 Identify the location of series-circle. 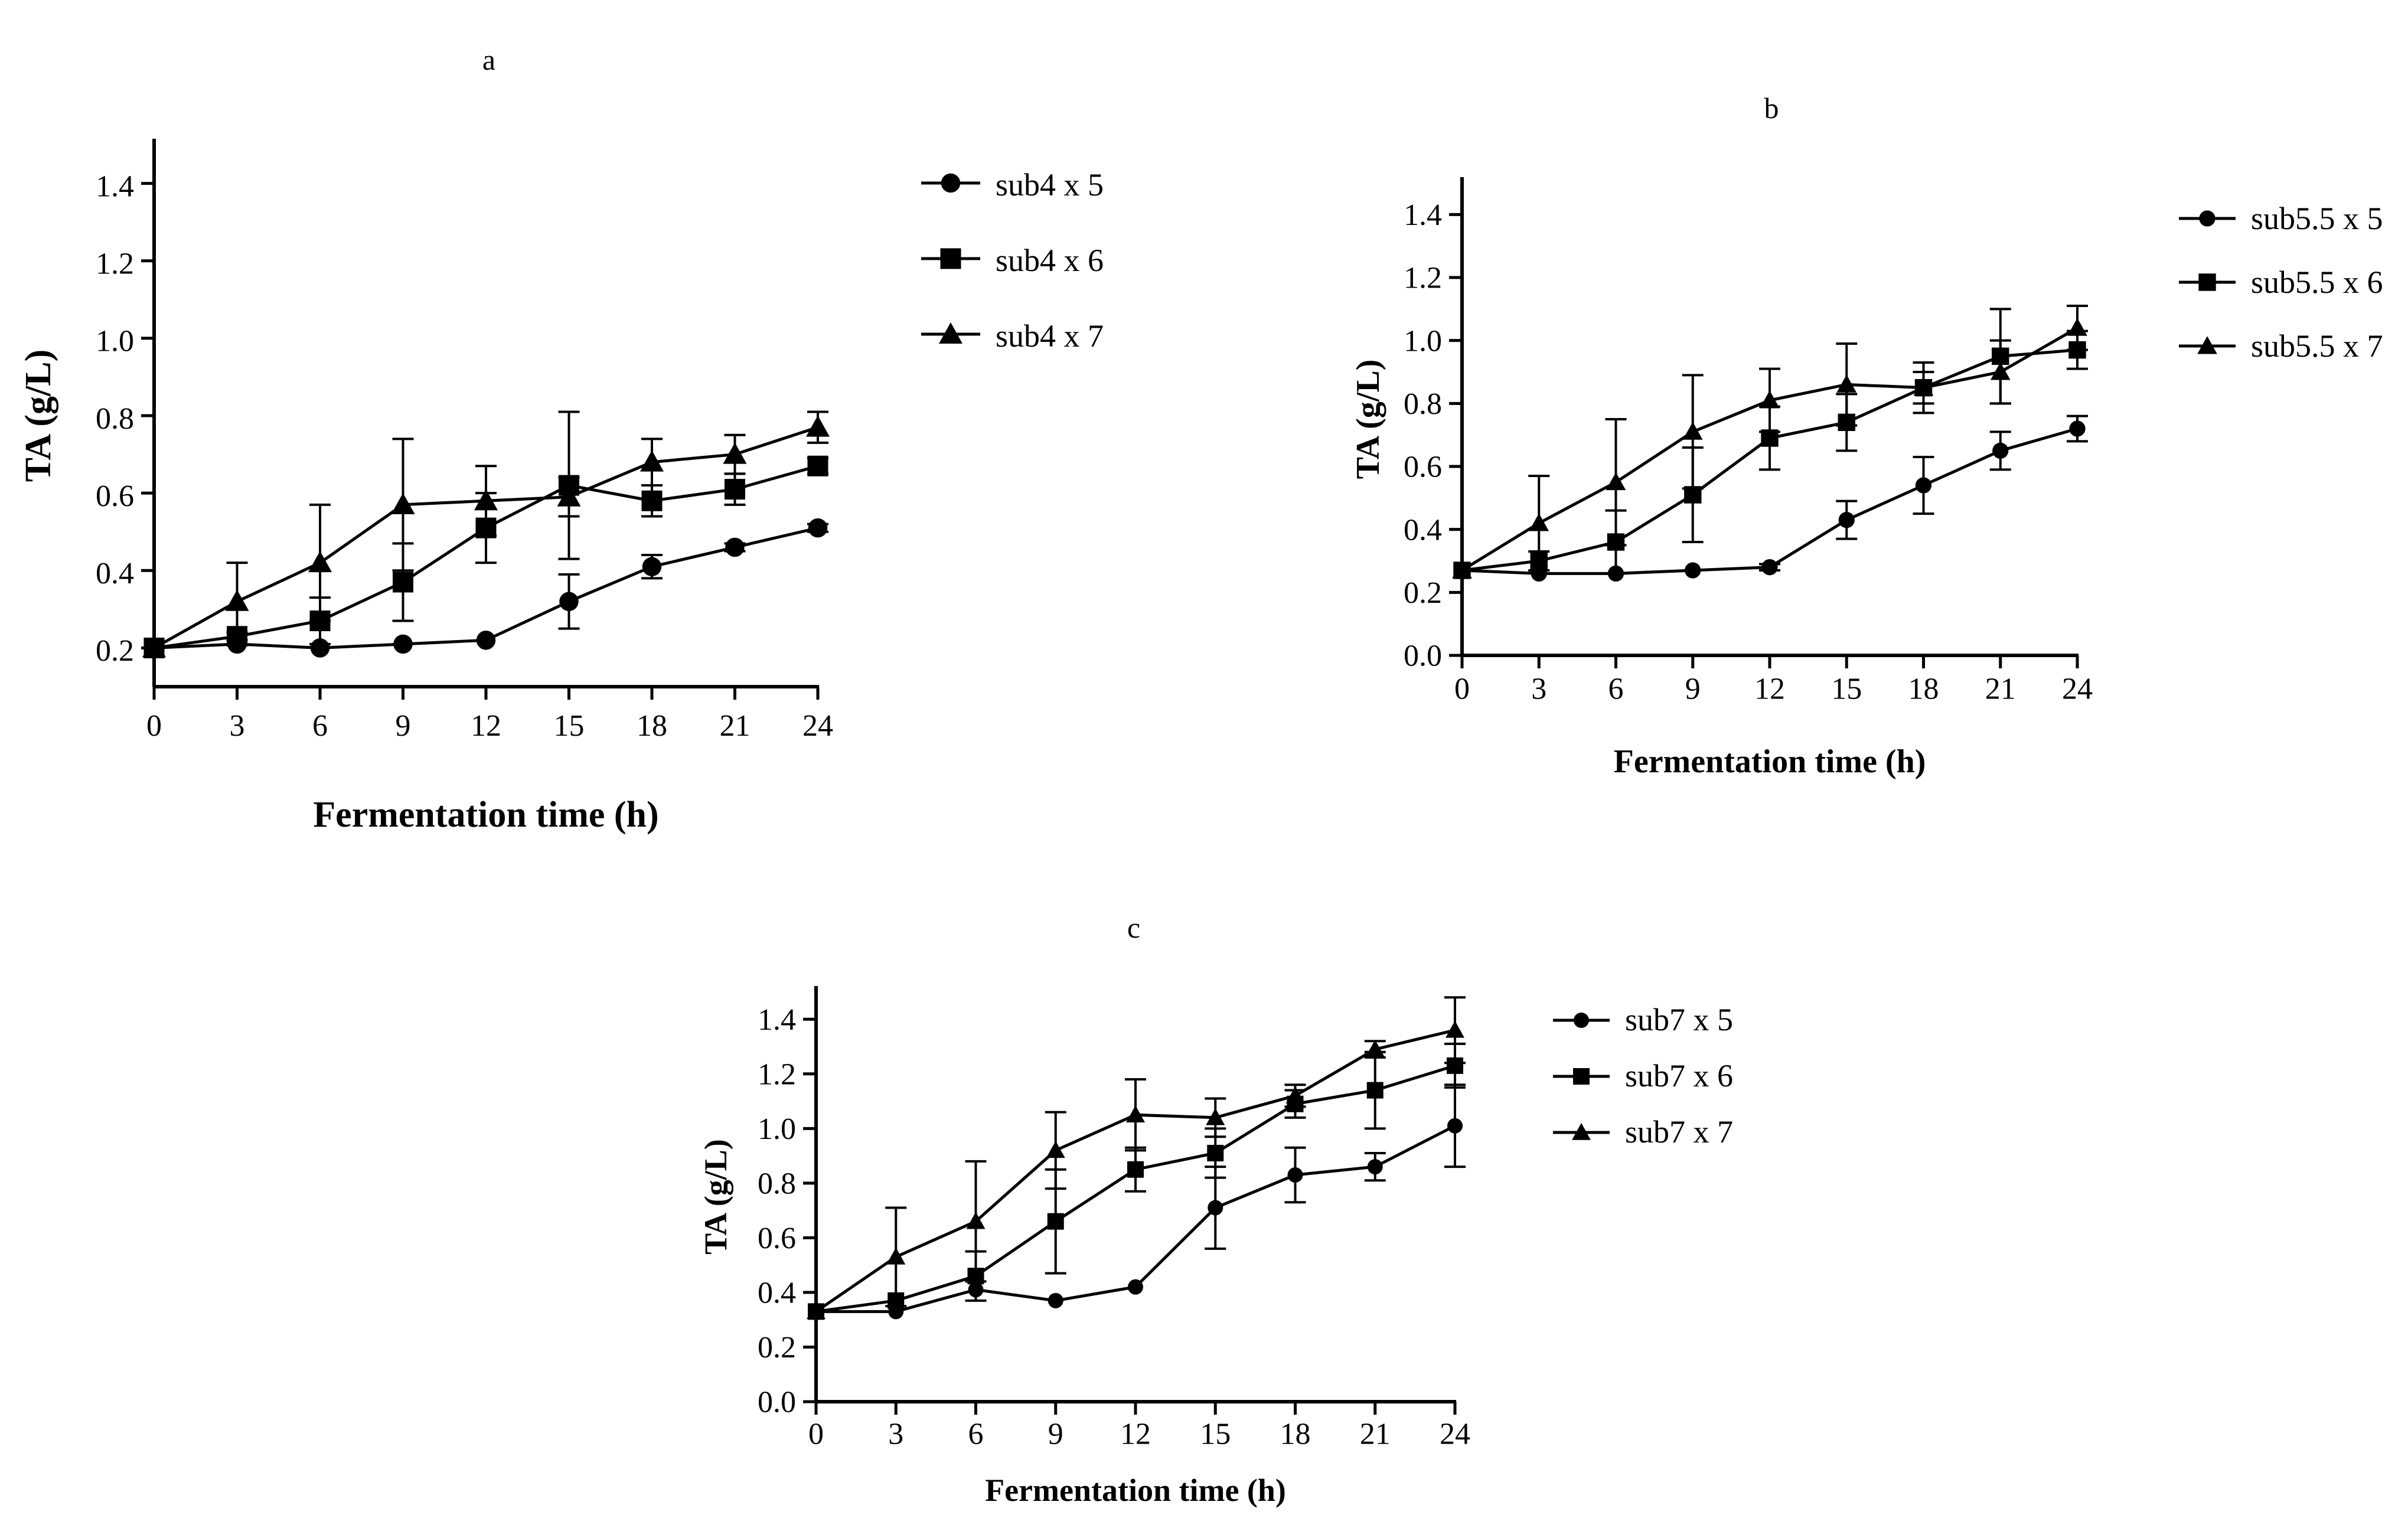
(1771, 498).